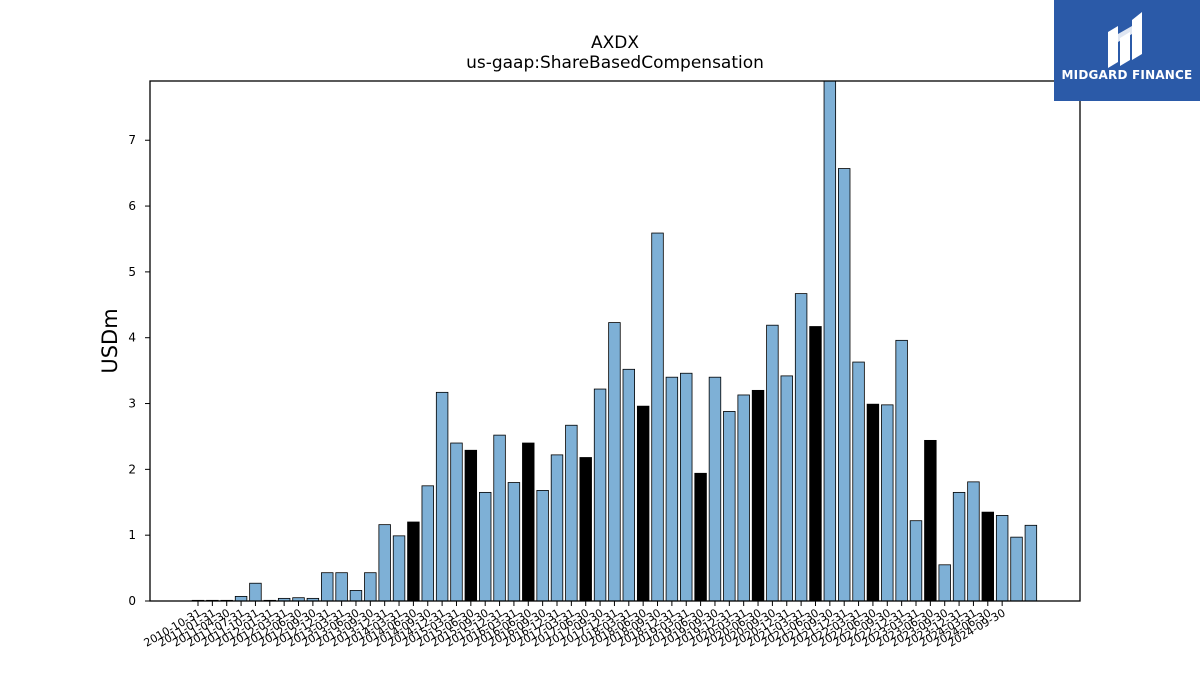 This screenshot has height=675, width=1200. I want to click on y-tick-label: 1, so click(132, 535).